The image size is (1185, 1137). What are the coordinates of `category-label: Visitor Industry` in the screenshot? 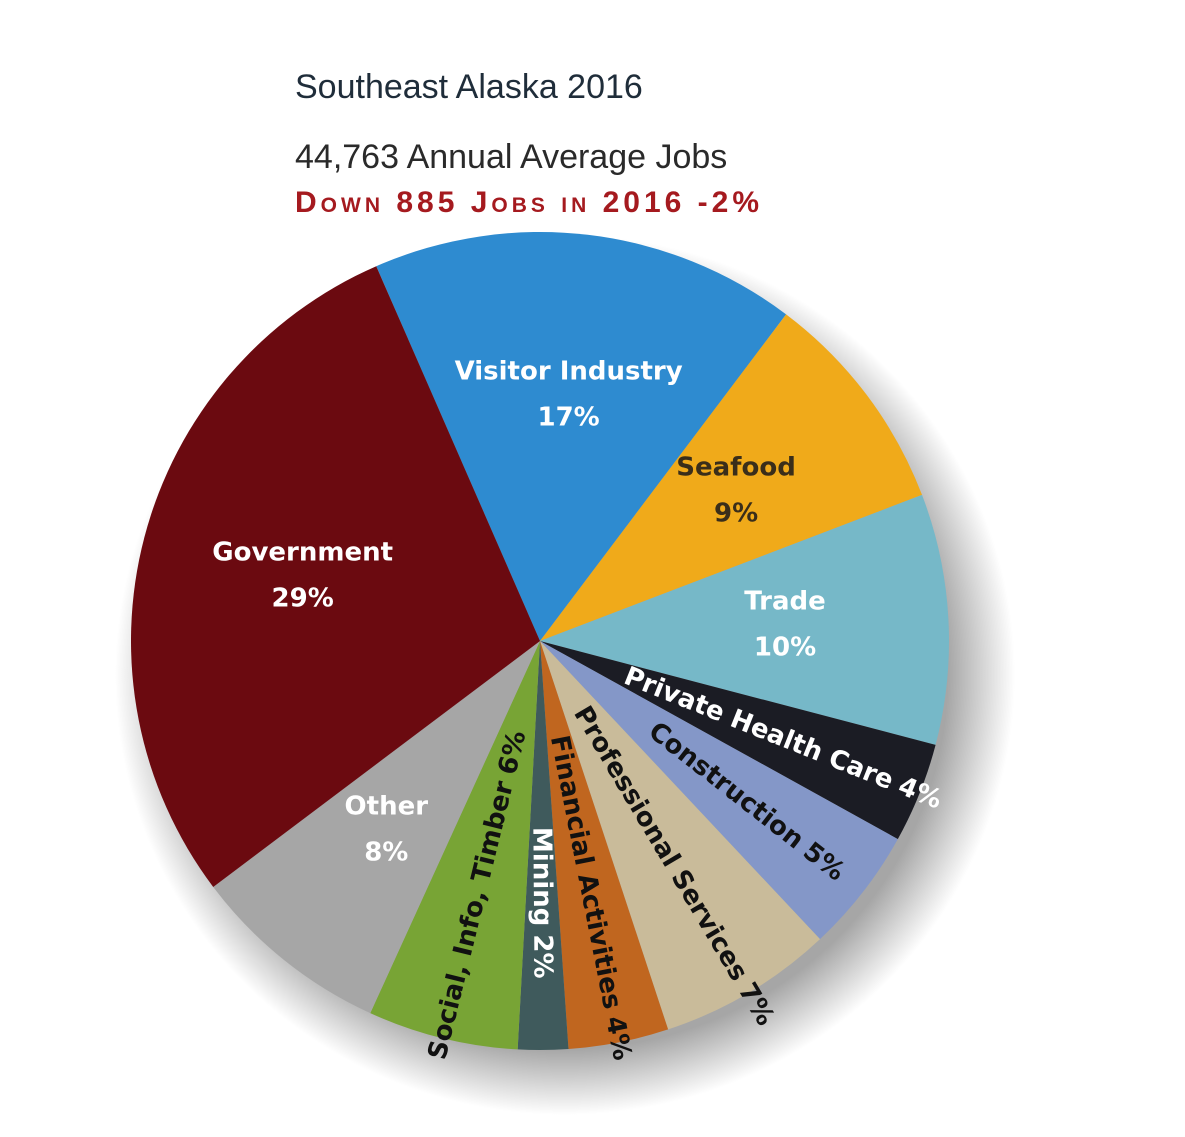 It's located at (569, 371).